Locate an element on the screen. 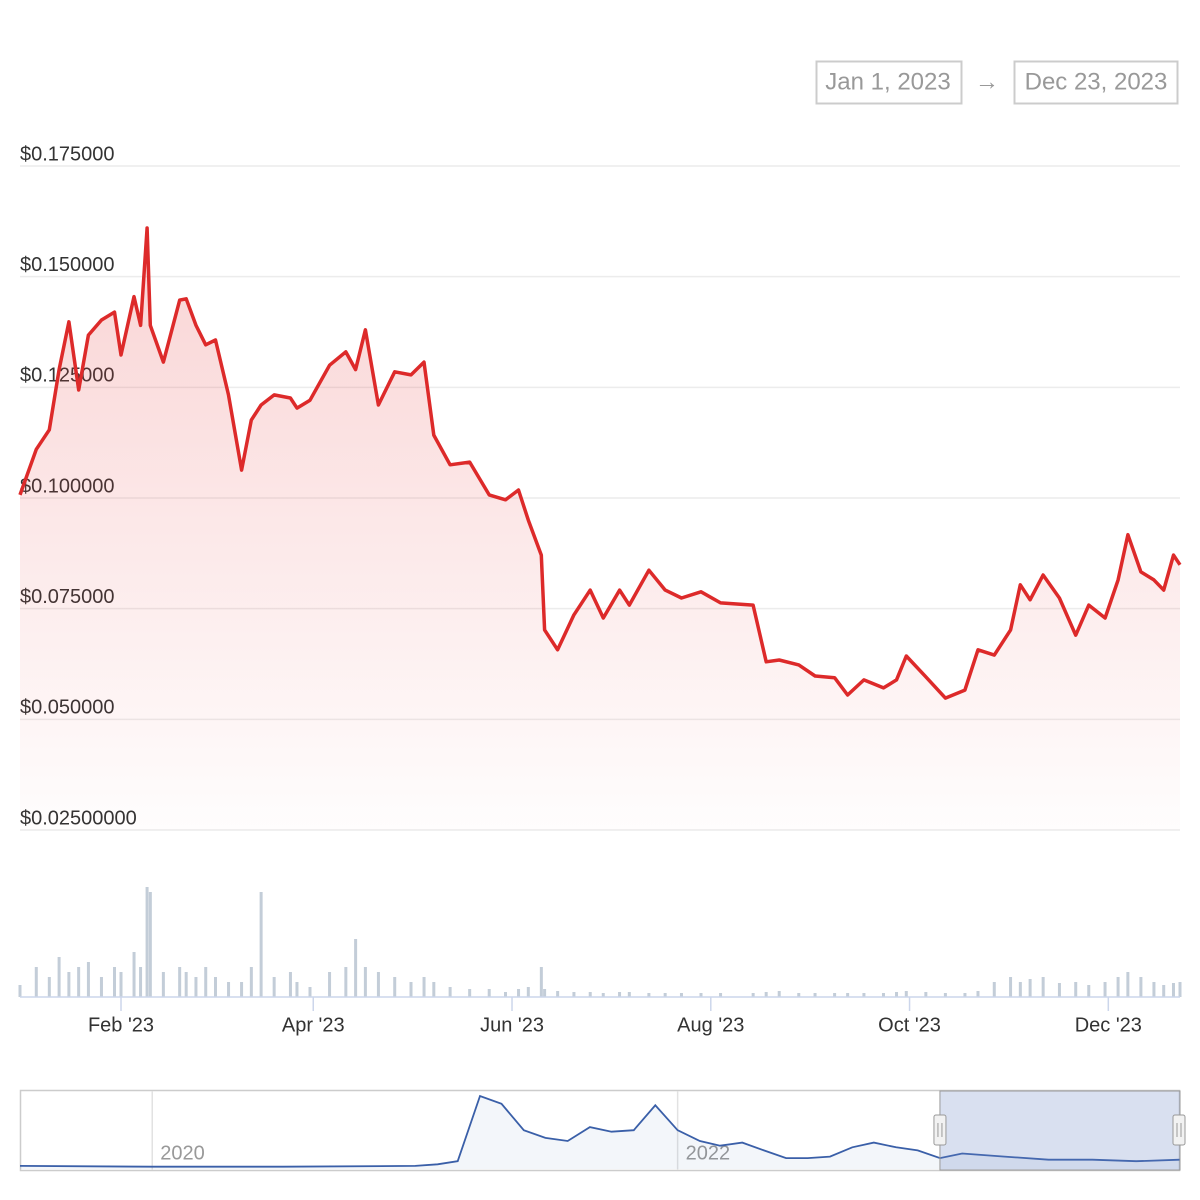  x-tick-label: Oct '23 is located at coordinates (909, 1025).